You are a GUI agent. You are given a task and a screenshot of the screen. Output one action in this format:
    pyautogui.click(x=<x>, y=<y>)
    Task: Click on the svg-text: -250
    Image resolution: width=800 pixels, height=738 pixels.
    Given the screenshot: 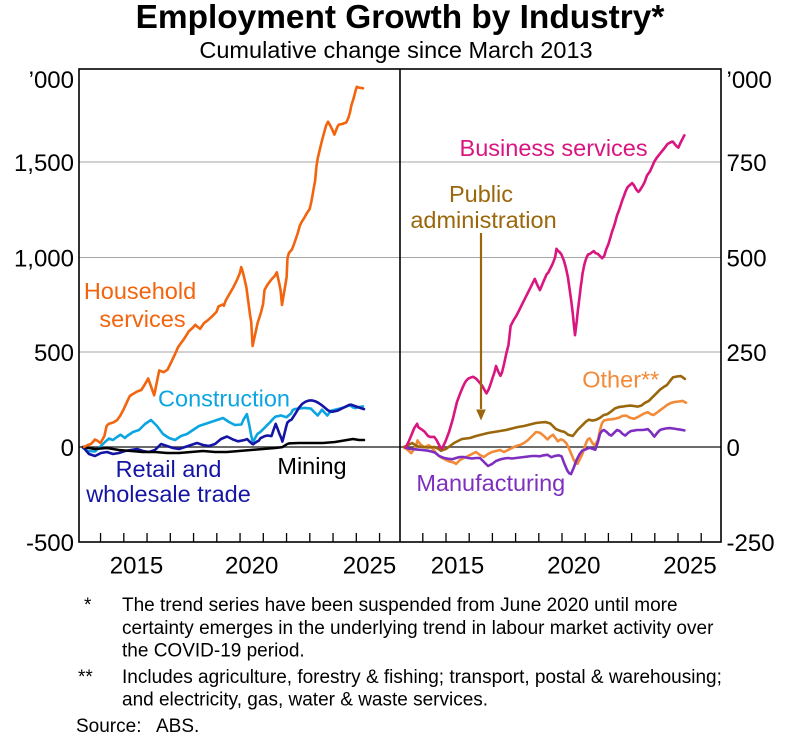 What is the action you would take?
    pyautogui.click(x=751, y=543)
    